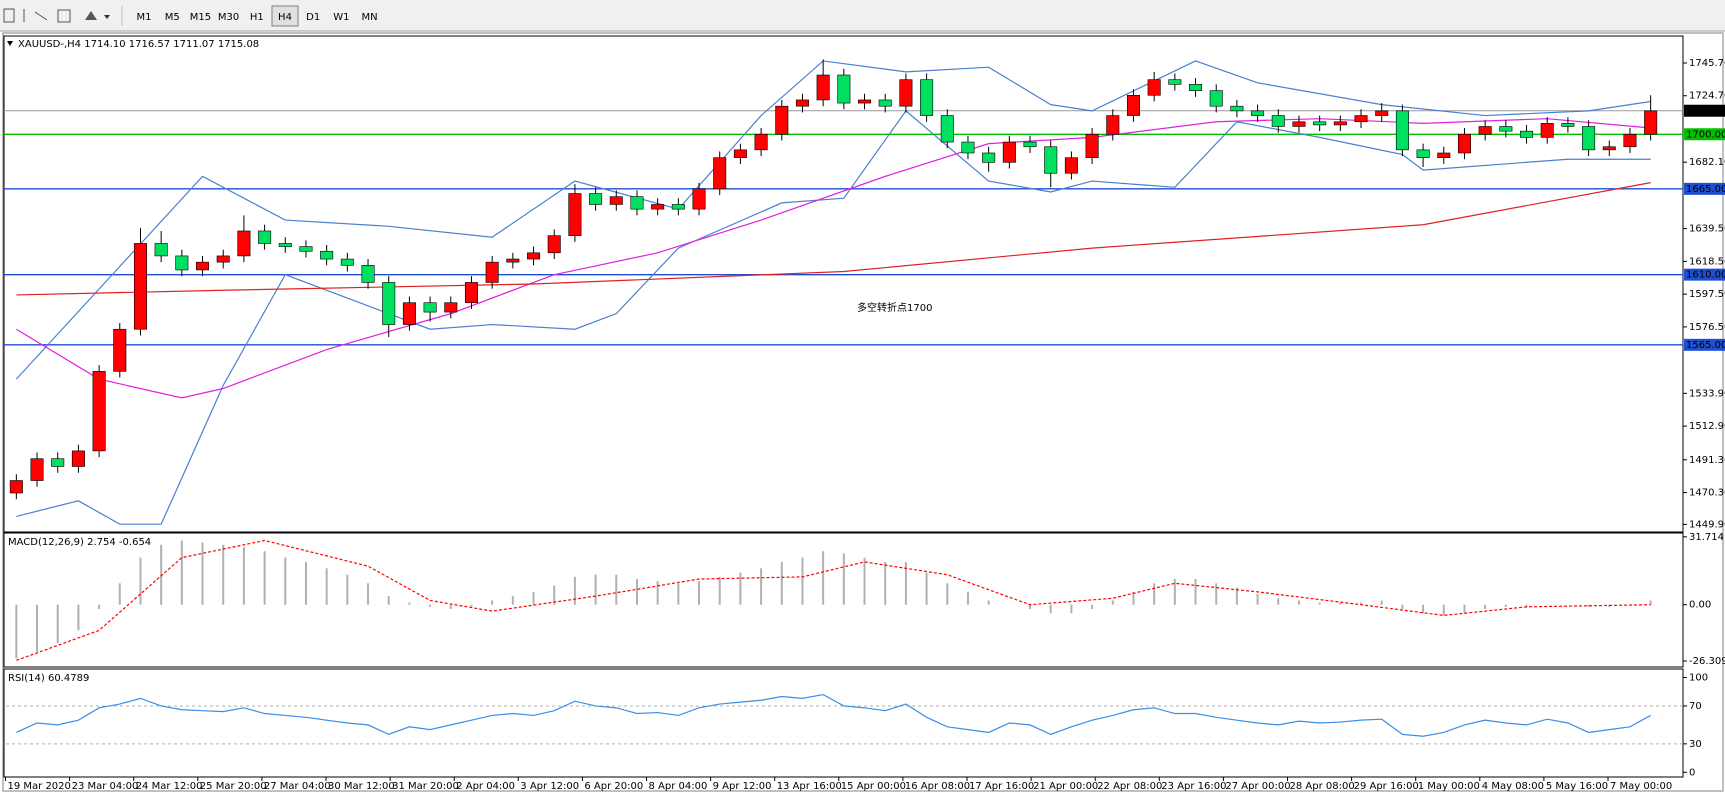  What do you see at coordinates (64, 16) in the screenshot?
I see `icon-text` at bounding box center [64, 16].